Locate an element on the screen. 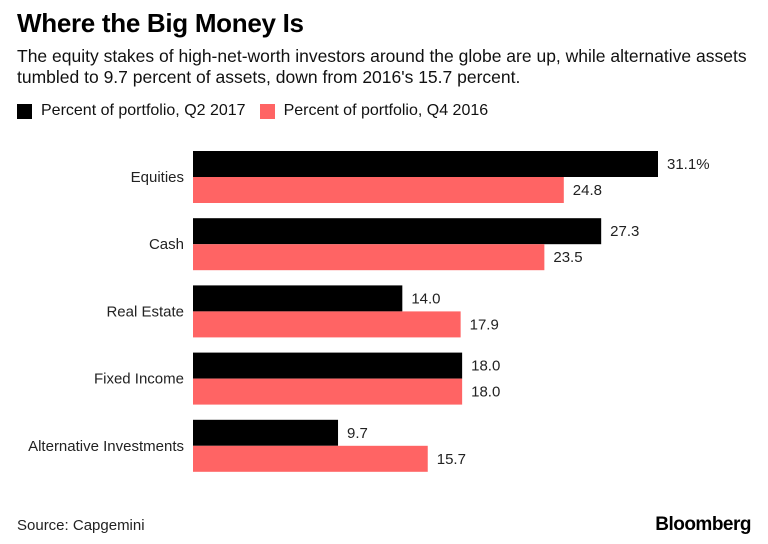  category-label-cash: Cash is located at coordinates (166, 244).